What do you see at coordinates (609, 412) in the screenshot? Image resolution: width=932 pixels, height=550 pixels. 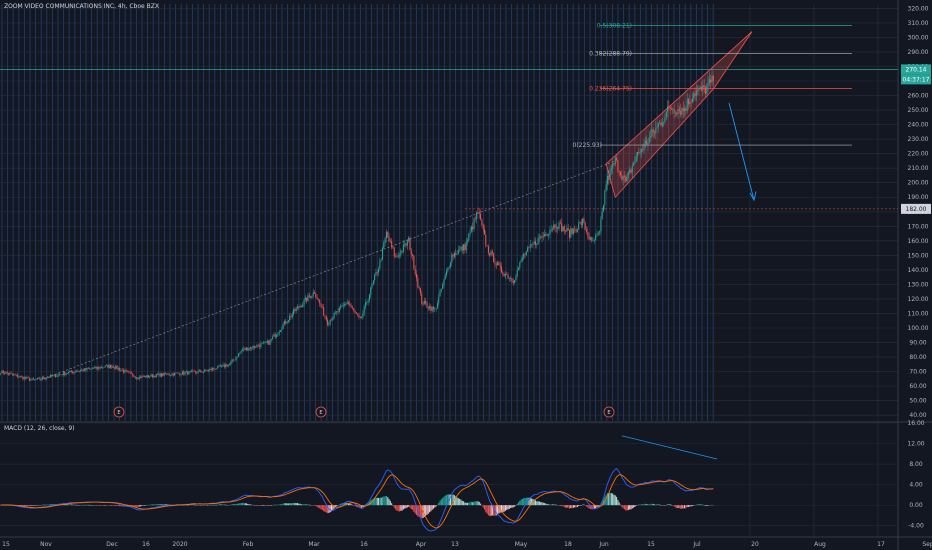 I see `earnings-marker-icon` at bounding box center [609, 412].